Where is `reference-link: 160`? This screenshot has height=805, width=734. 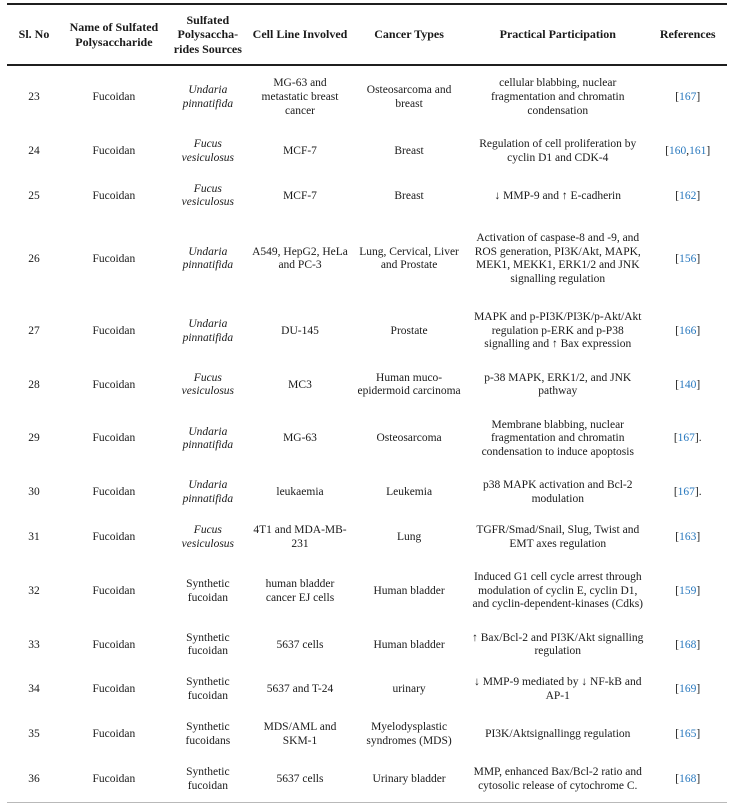
reference-link: 160 is located at coordinates (678, 151).